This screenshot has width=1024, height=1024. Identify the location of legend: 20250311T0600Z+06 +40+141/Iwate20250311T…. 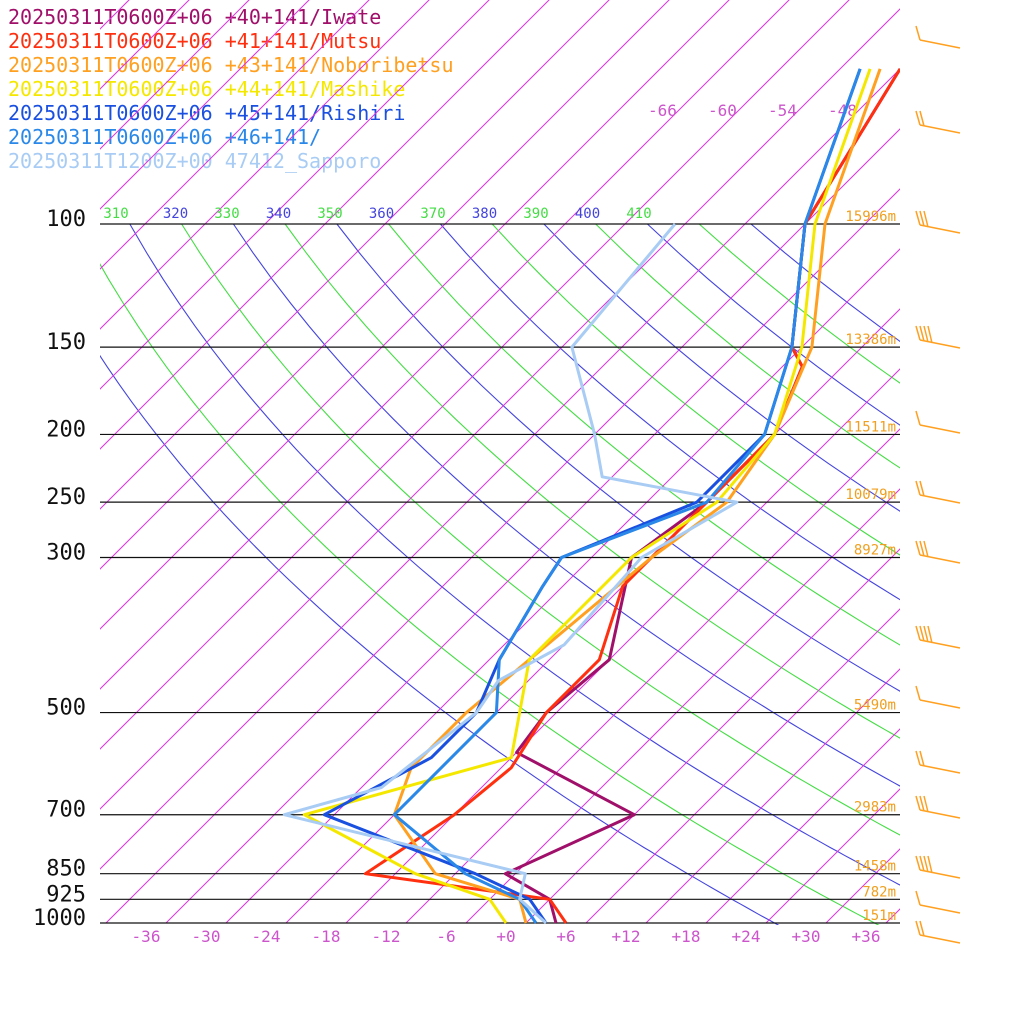
(231, 89).